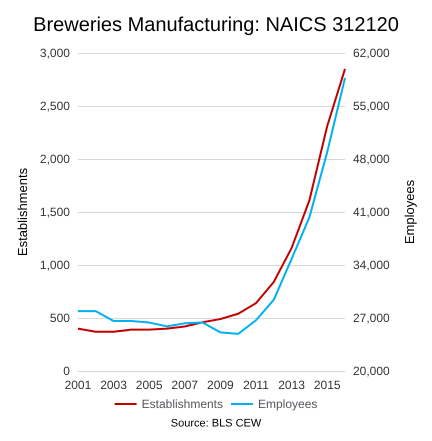 This screenshot has width=432, height=441. Describe the element at coordinates (184, 385) in the screenshot. I see `x-tick-label: 2007` at that location.